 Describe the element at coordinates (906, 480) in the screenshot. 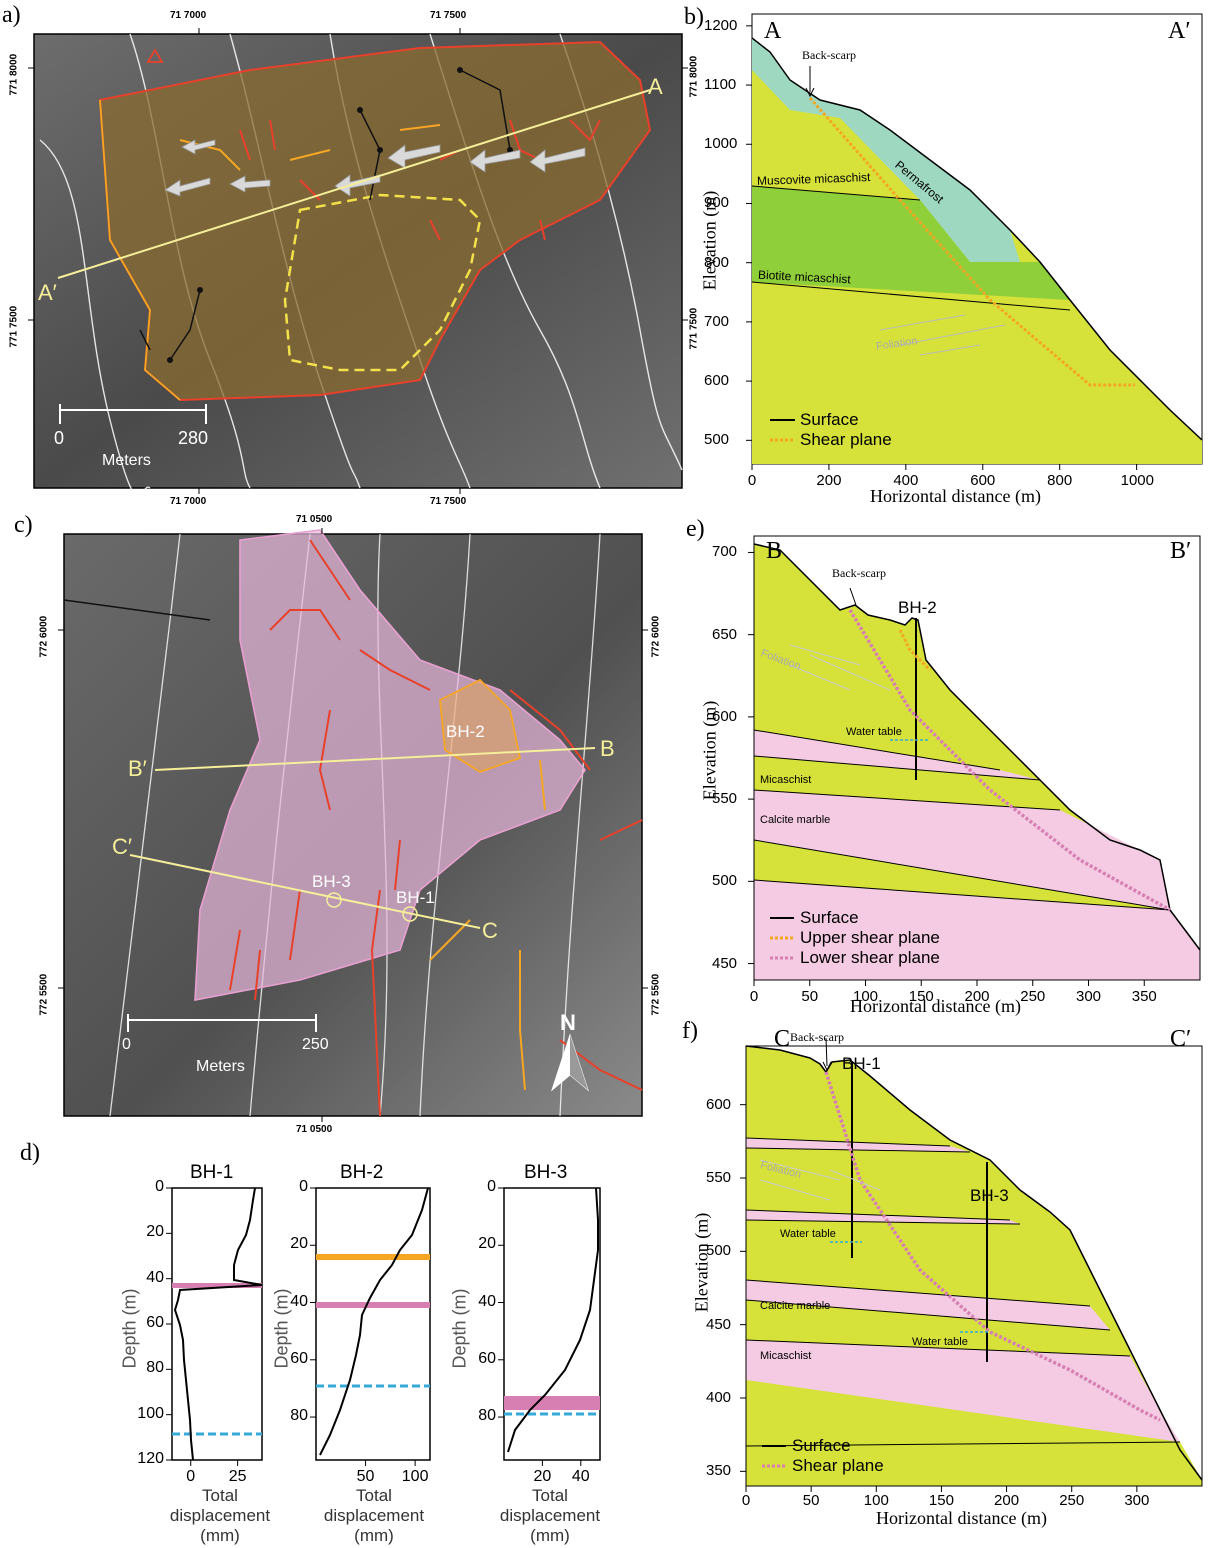

I see `b-xtick-400: 400` at that location.